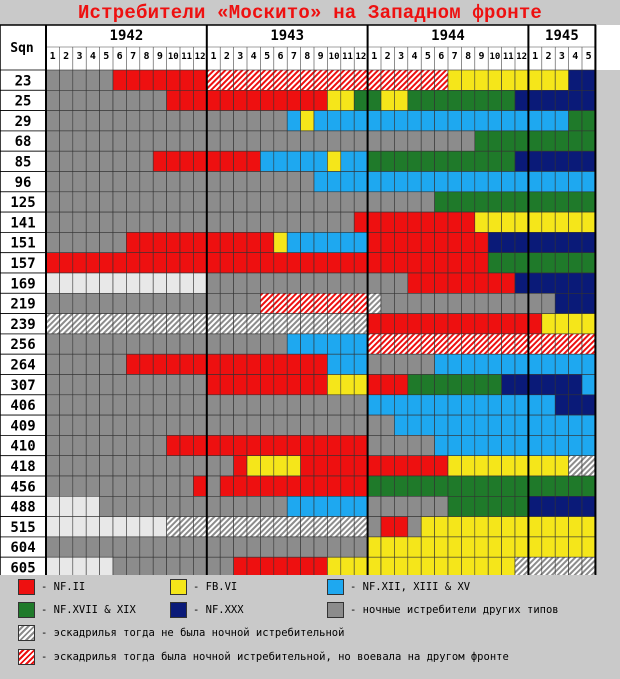 This screenshot has height=679, width=620. What do you see at coordinates (455, 56) in the screenshot?
I see `month-label: 7` at bounding box center [455, 56].